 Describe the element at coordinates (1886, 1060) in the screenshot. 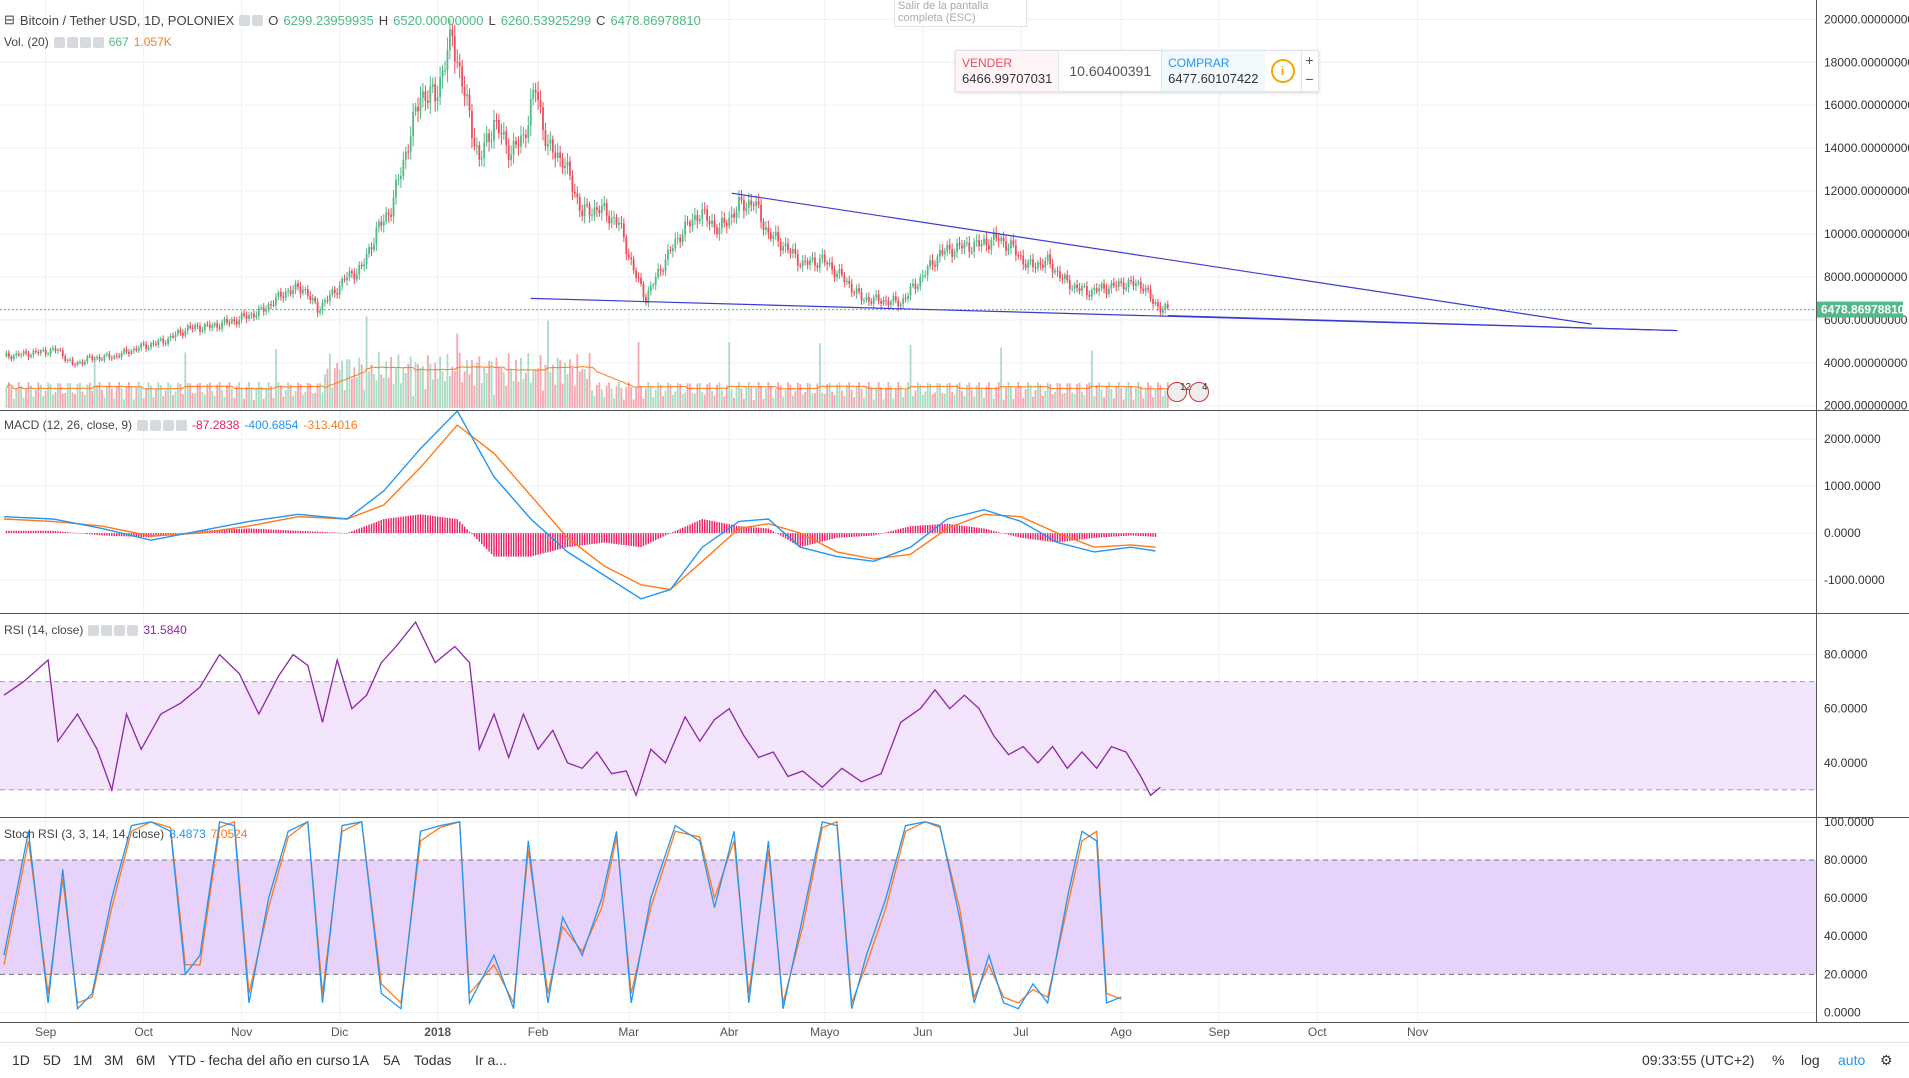

I see `settings-gear-icon: ⚙` at that location.